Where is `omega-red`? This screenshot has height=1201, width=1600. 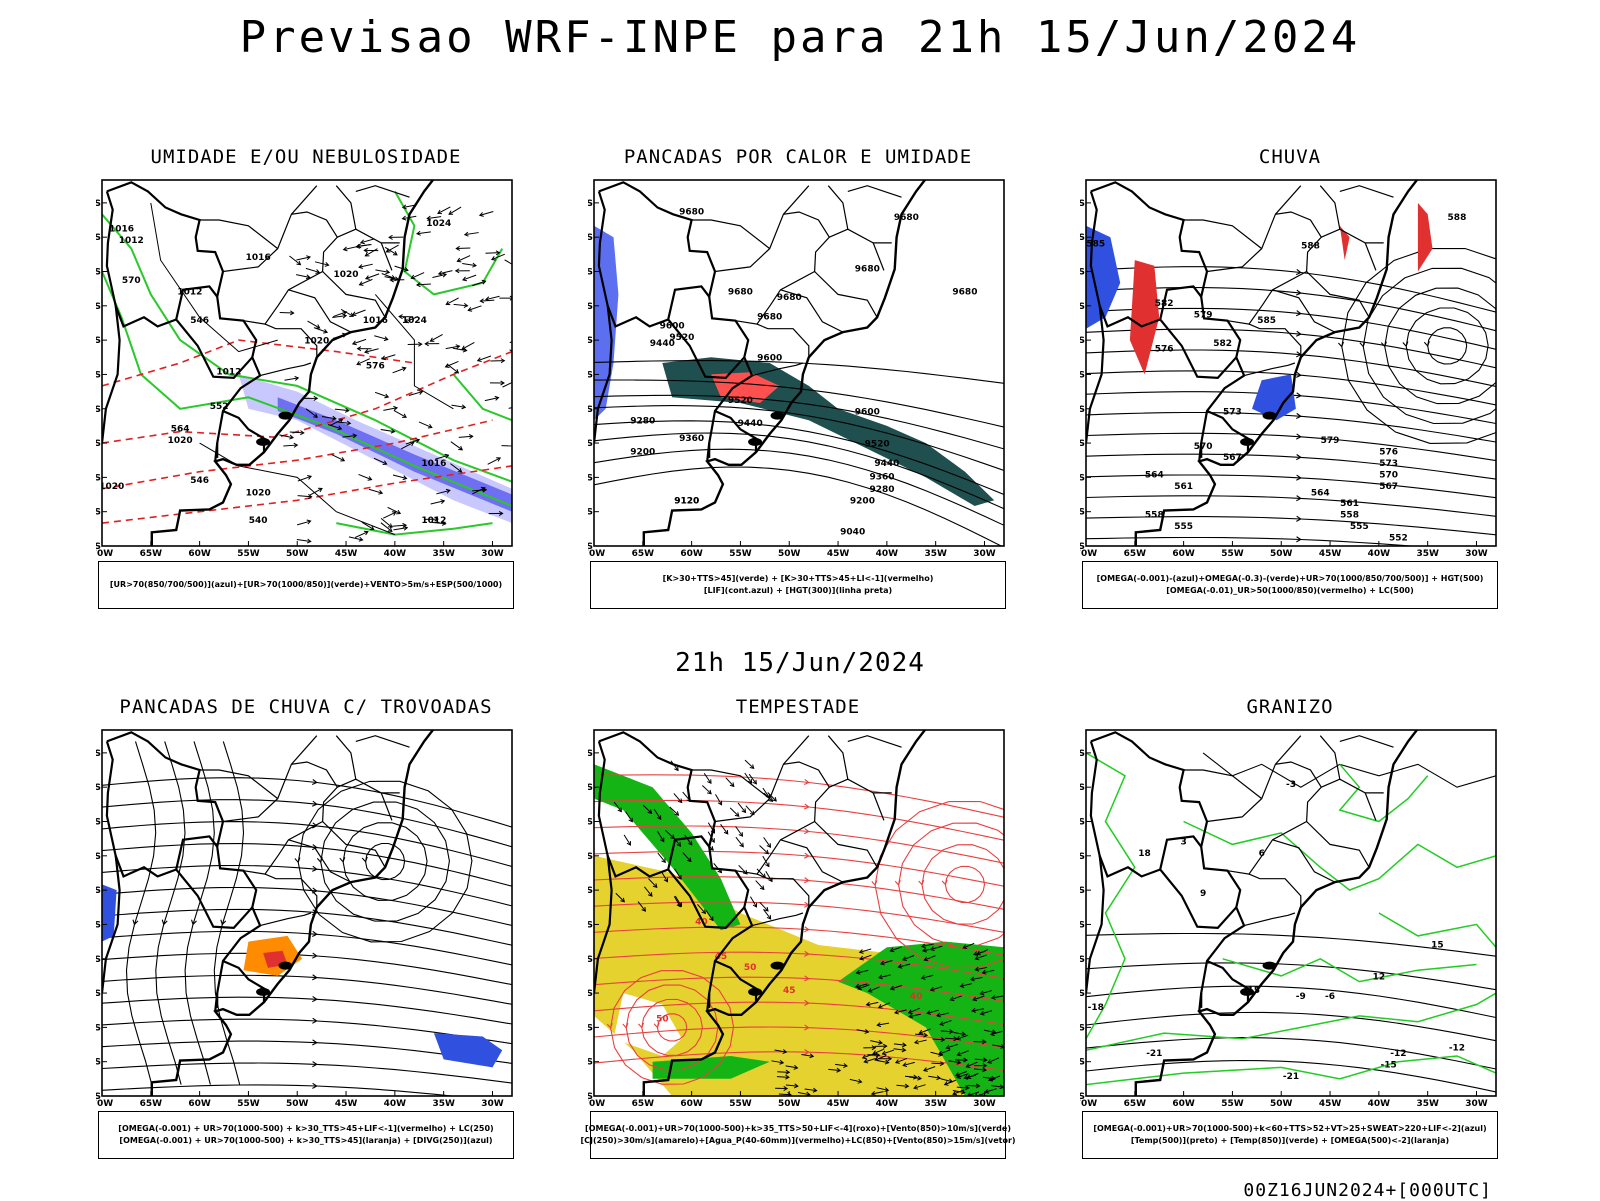 omega-red is located at coordinates (1345, 243).